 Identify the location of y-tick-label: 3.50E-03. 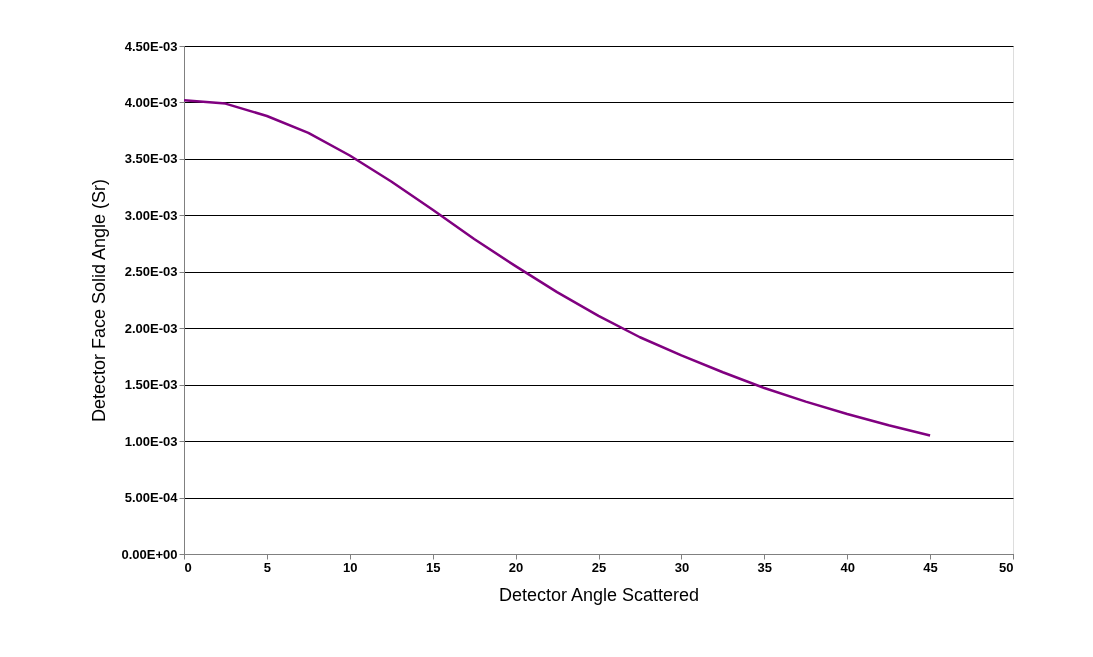
(151, 159).